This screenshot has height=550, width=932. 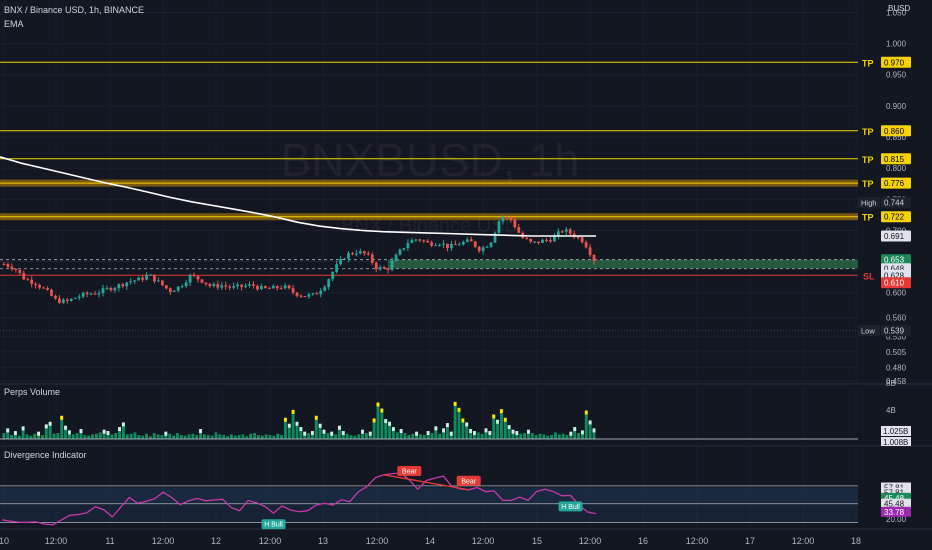 I want to click on price-tag-label-box, so click(x=869, y=331).